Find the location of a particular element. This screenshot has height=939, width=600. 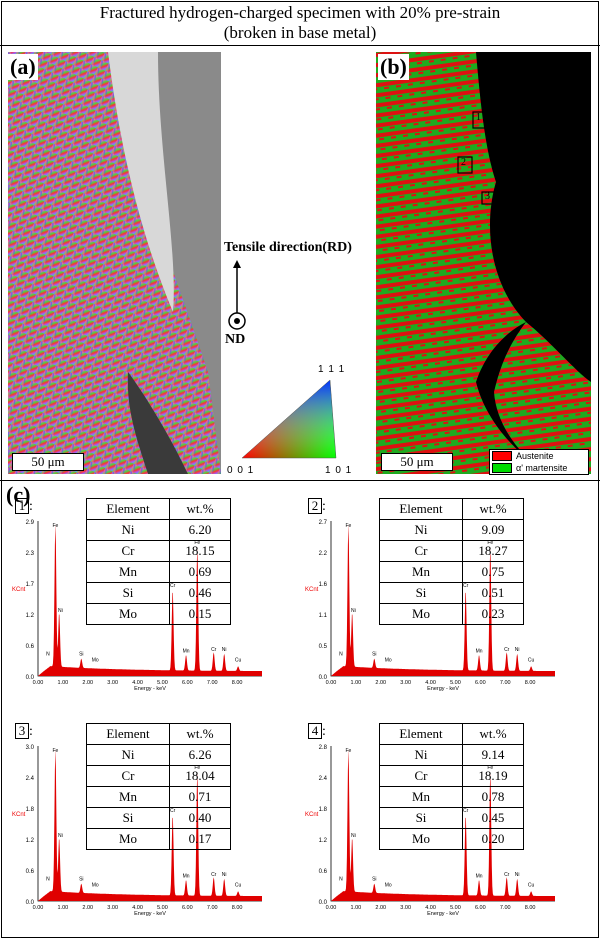

panel-label-a: (a) is located at coordinates (23, 67).